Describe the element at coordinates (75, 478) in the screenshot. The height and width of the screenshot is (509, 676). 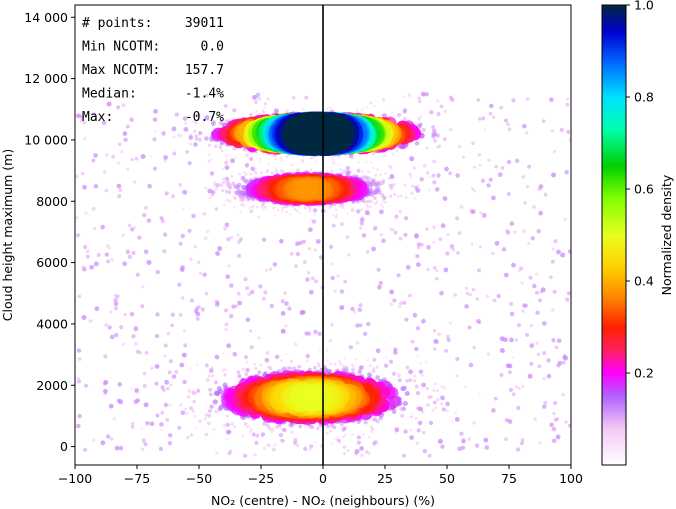
I see `x-tick-label: −100` at that location.